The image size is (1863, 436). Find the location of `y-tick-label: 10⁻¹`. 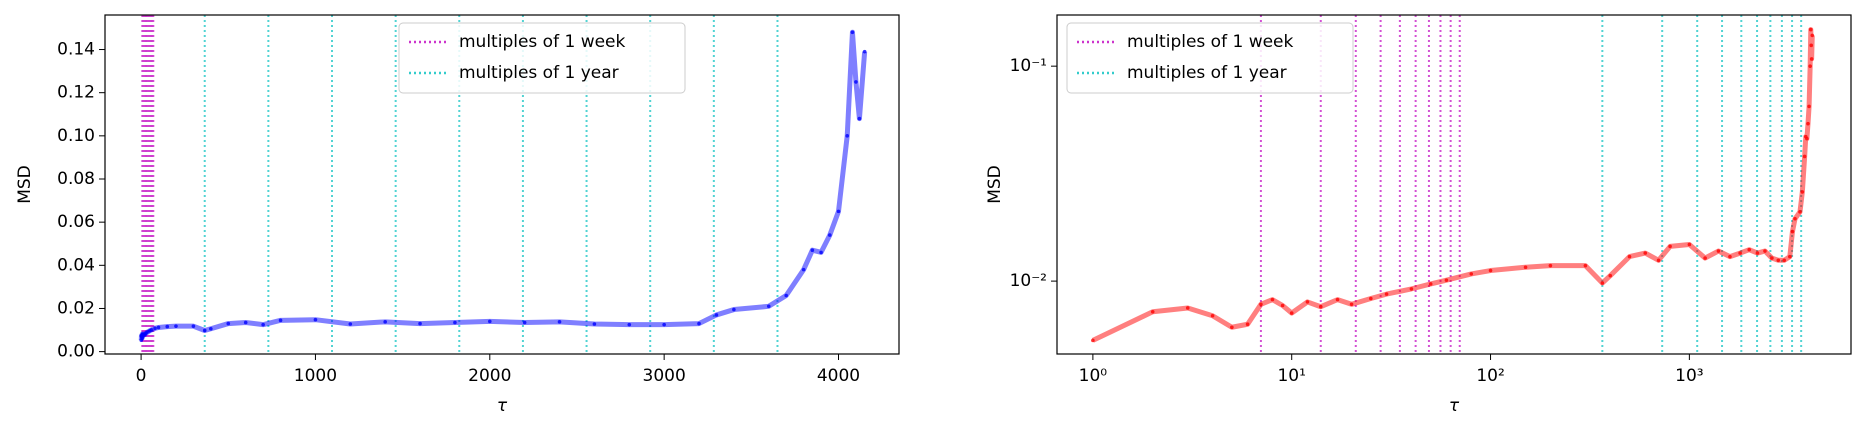

y-tick-label: 10⁻¹ is located at coordinates (1028, 66).